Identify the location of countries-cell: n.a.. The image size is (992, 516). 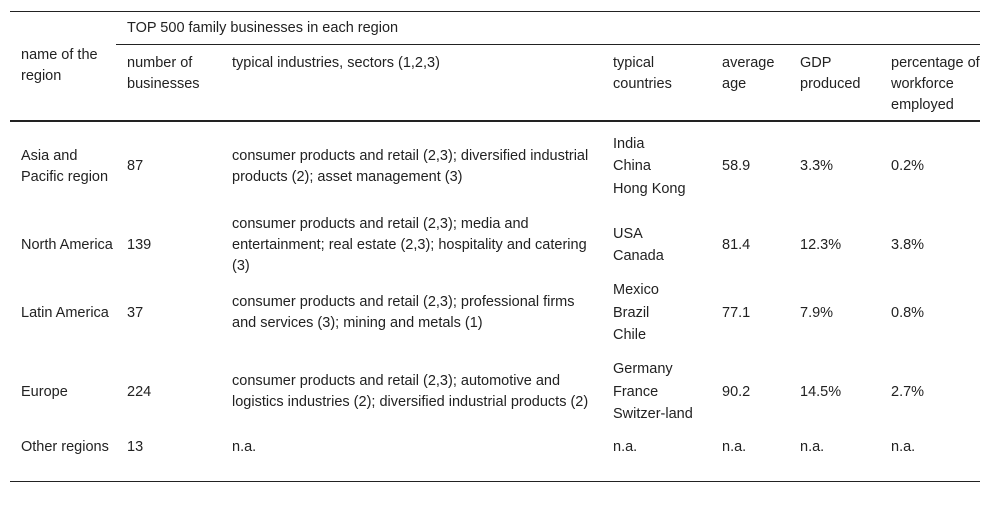
(656, 459).